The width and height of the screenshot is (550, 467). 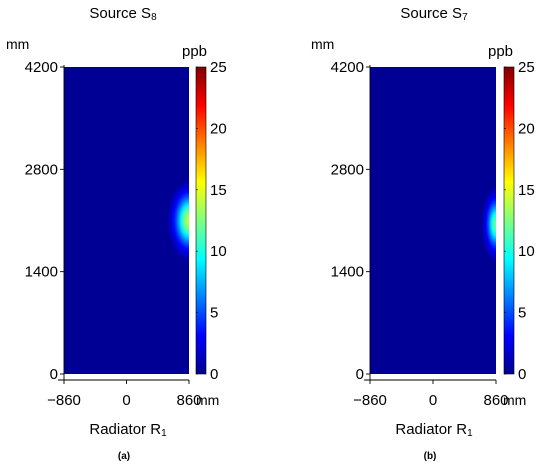 I want to click on panel-title: Source S7, so click(x=434, y=14).